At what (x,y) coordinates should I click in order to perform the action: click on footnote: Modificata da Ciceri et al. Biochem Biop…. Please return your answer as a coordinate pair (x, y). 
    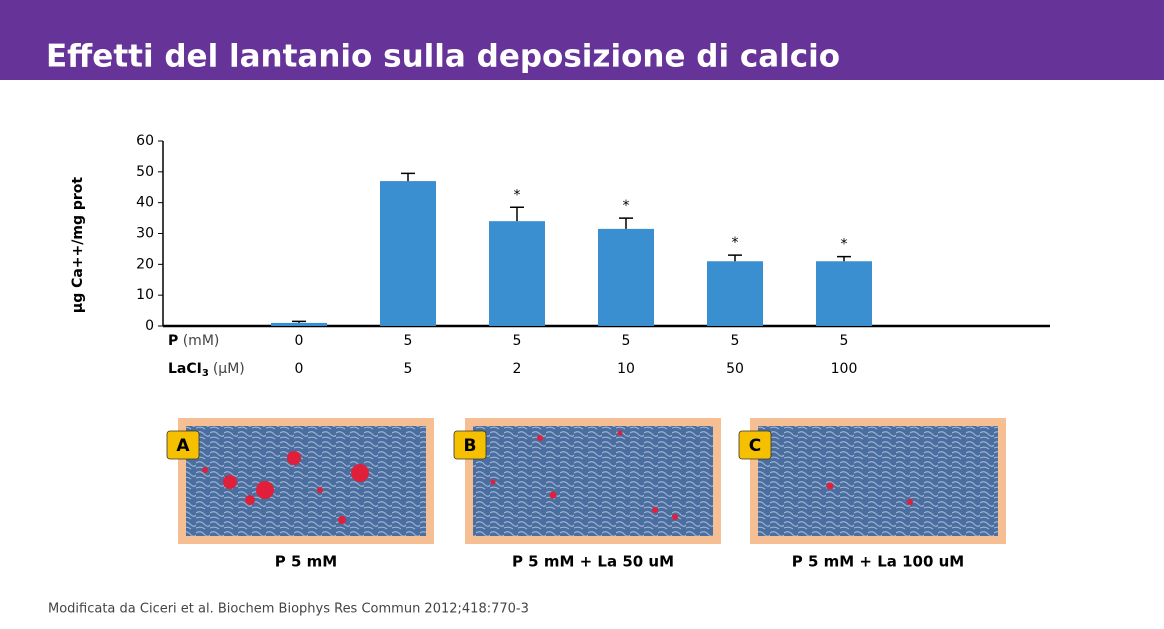
    Looking at the image, I should click on (288, 609).